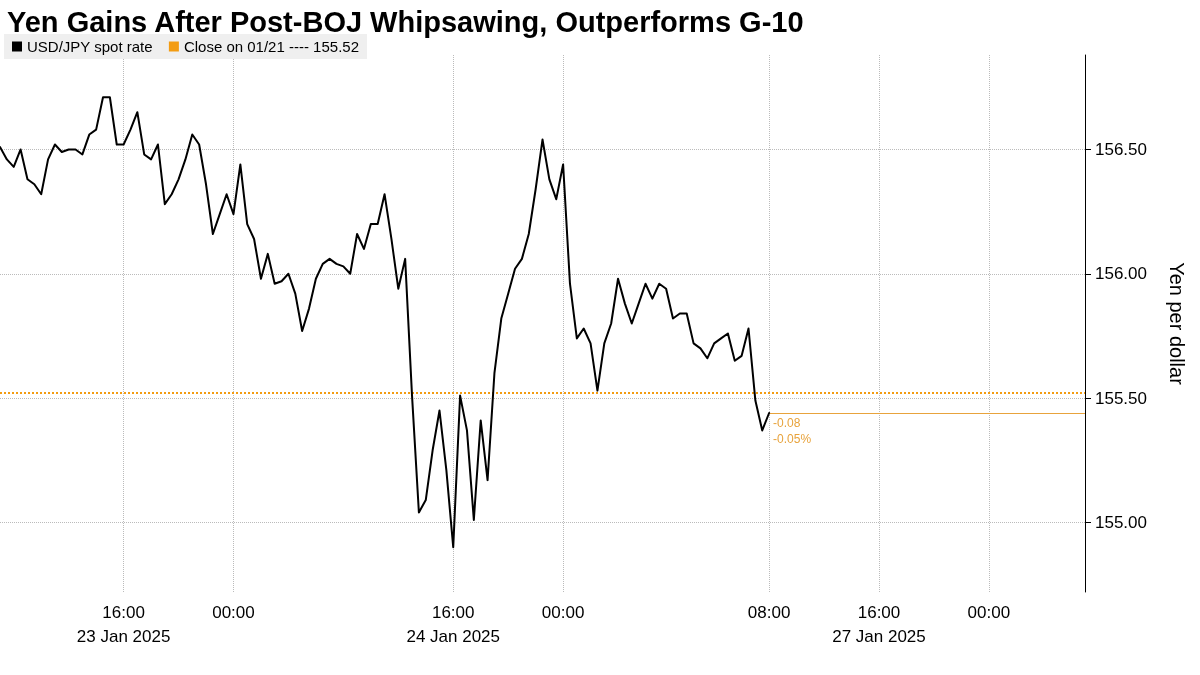 The width and height of the screenshot is (1200, 675). What do you see at coordinates (405, 21) in the screenshot?
I see `chart-title: Yen Gains After Post-BOJ Whipsawing, Outperforms G-10` at bounding box center [405, 21].